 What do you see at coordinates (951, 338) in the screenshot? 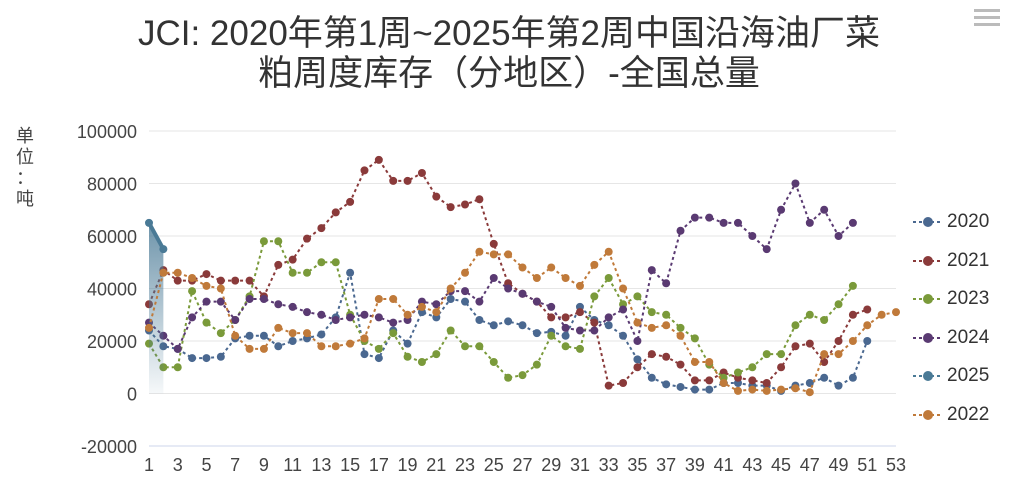
I see `legend-item-2024: 2024` at bounding box center [951, 338].